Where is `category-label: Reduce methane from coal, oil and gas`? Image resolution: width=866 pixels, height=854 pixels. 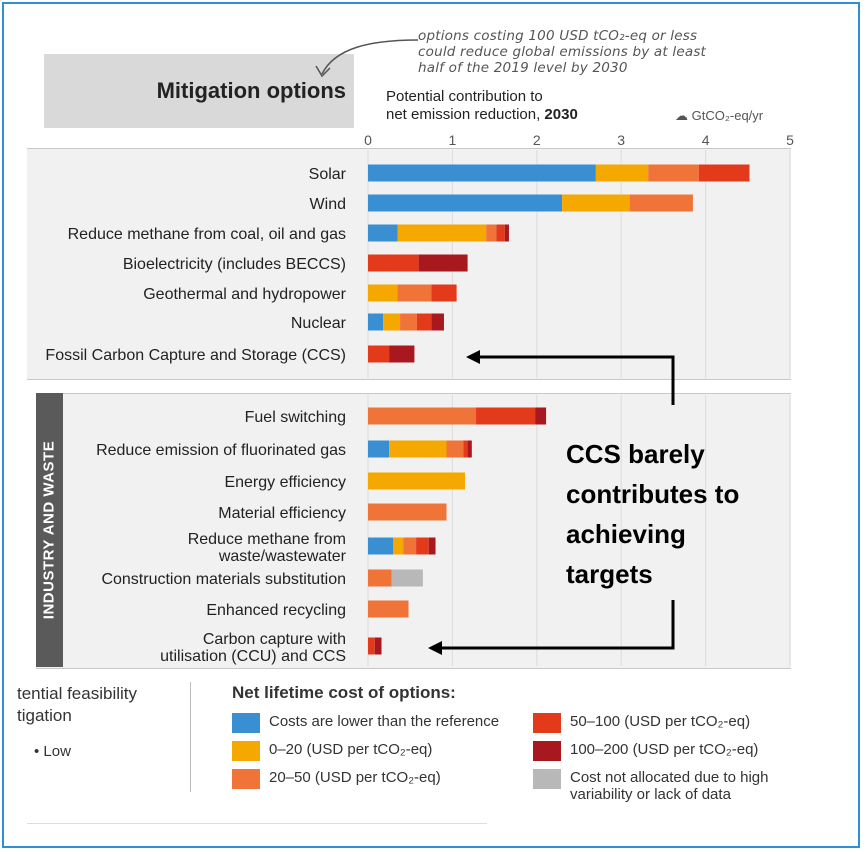
category-label: Reduce methane from coal, oil and gas is located at coordinates (207, 234).